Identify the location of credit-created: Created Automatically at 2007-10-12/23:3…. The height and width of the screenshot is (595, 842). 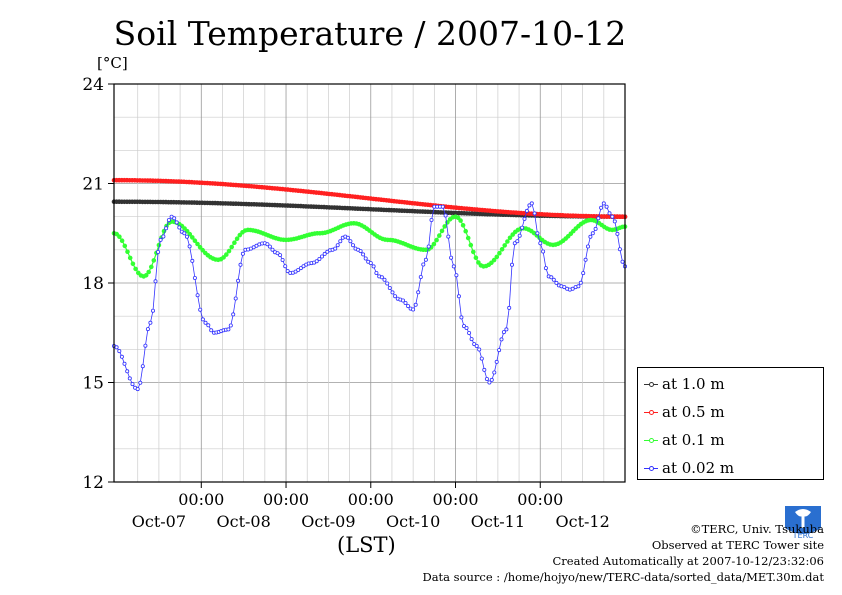
(688, 561).